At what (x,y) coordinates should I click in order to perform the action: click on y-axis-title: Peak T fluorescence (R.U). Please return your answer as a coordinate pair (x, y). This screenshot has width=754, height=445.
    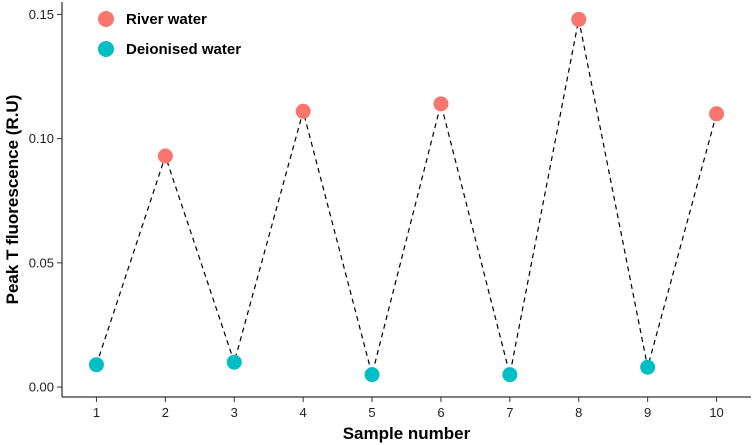
    Looking at the image, I should click on (12, 200).